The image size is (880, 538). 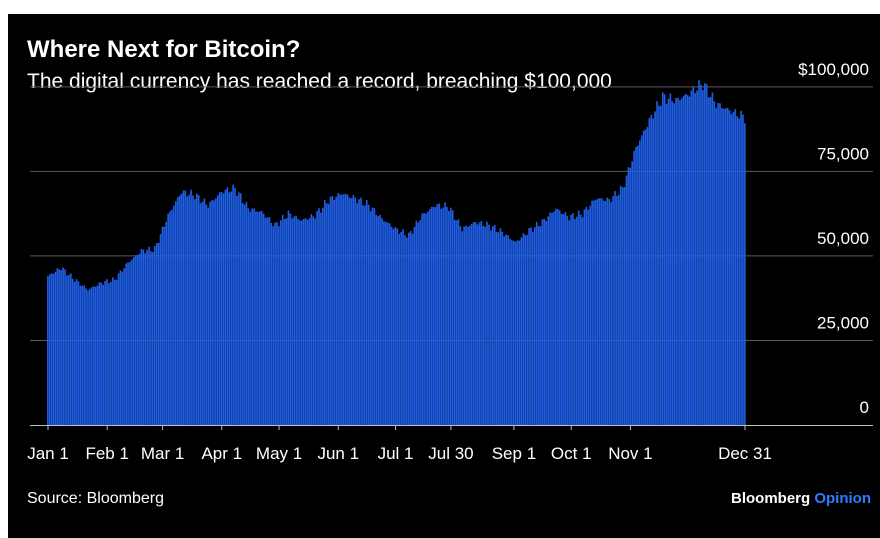 What do you see at coordinates (48, 453) in the screenshot?
I see `x-tick-label: Jan 1` at bounding box center [48, 453].